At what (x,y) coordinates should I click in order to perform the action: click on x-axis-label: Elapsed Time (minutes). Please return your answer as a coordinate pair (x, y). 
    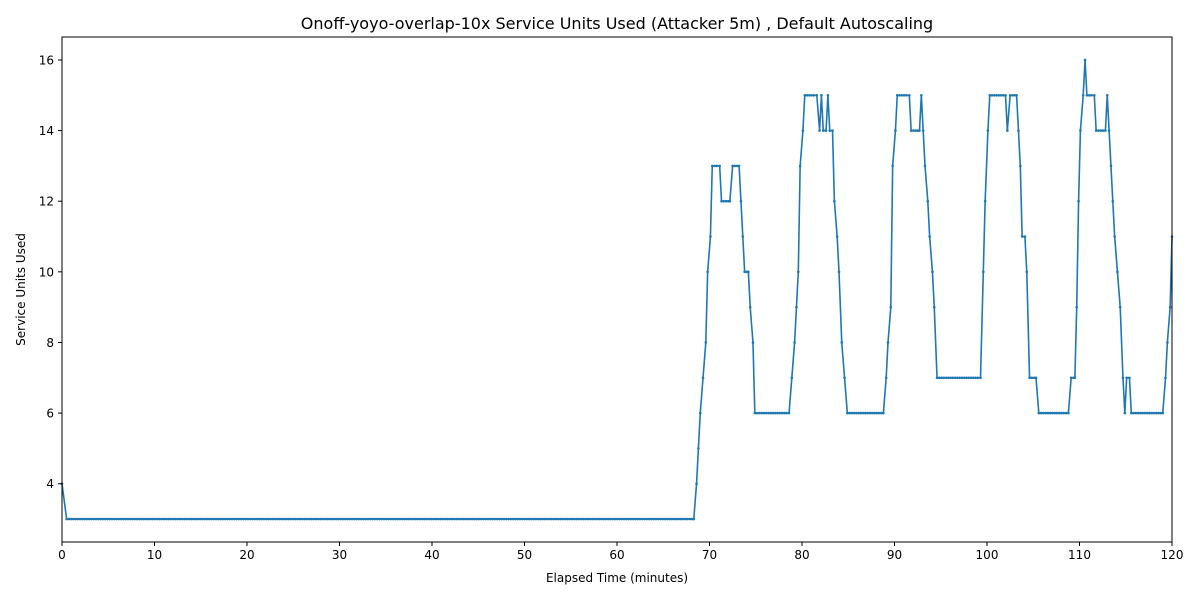
    Looking at the image, I should click on (617, 578).